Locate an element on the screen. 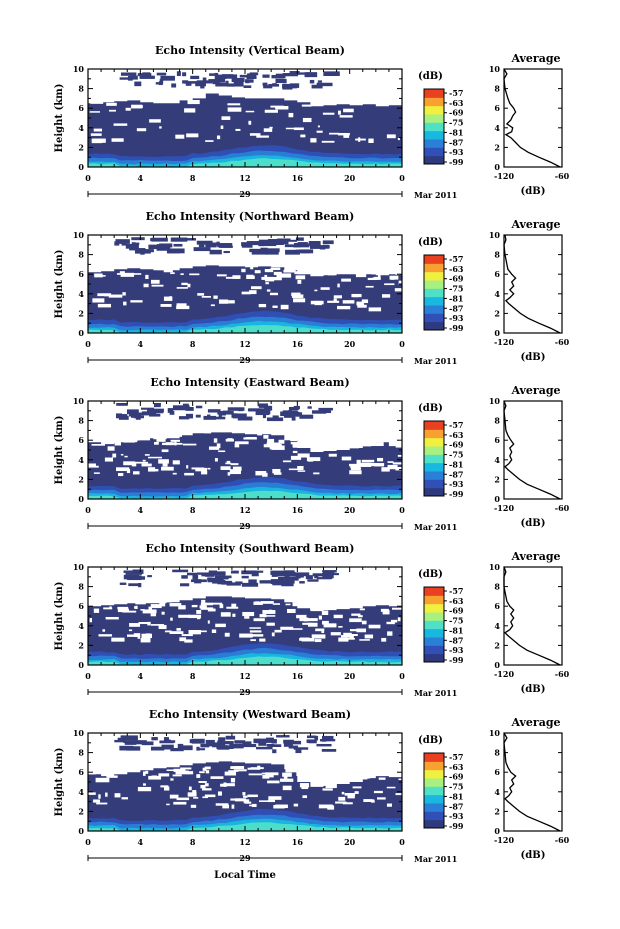 The image size is (620, 929). average-title: Average is located at coordinates (535, 556).